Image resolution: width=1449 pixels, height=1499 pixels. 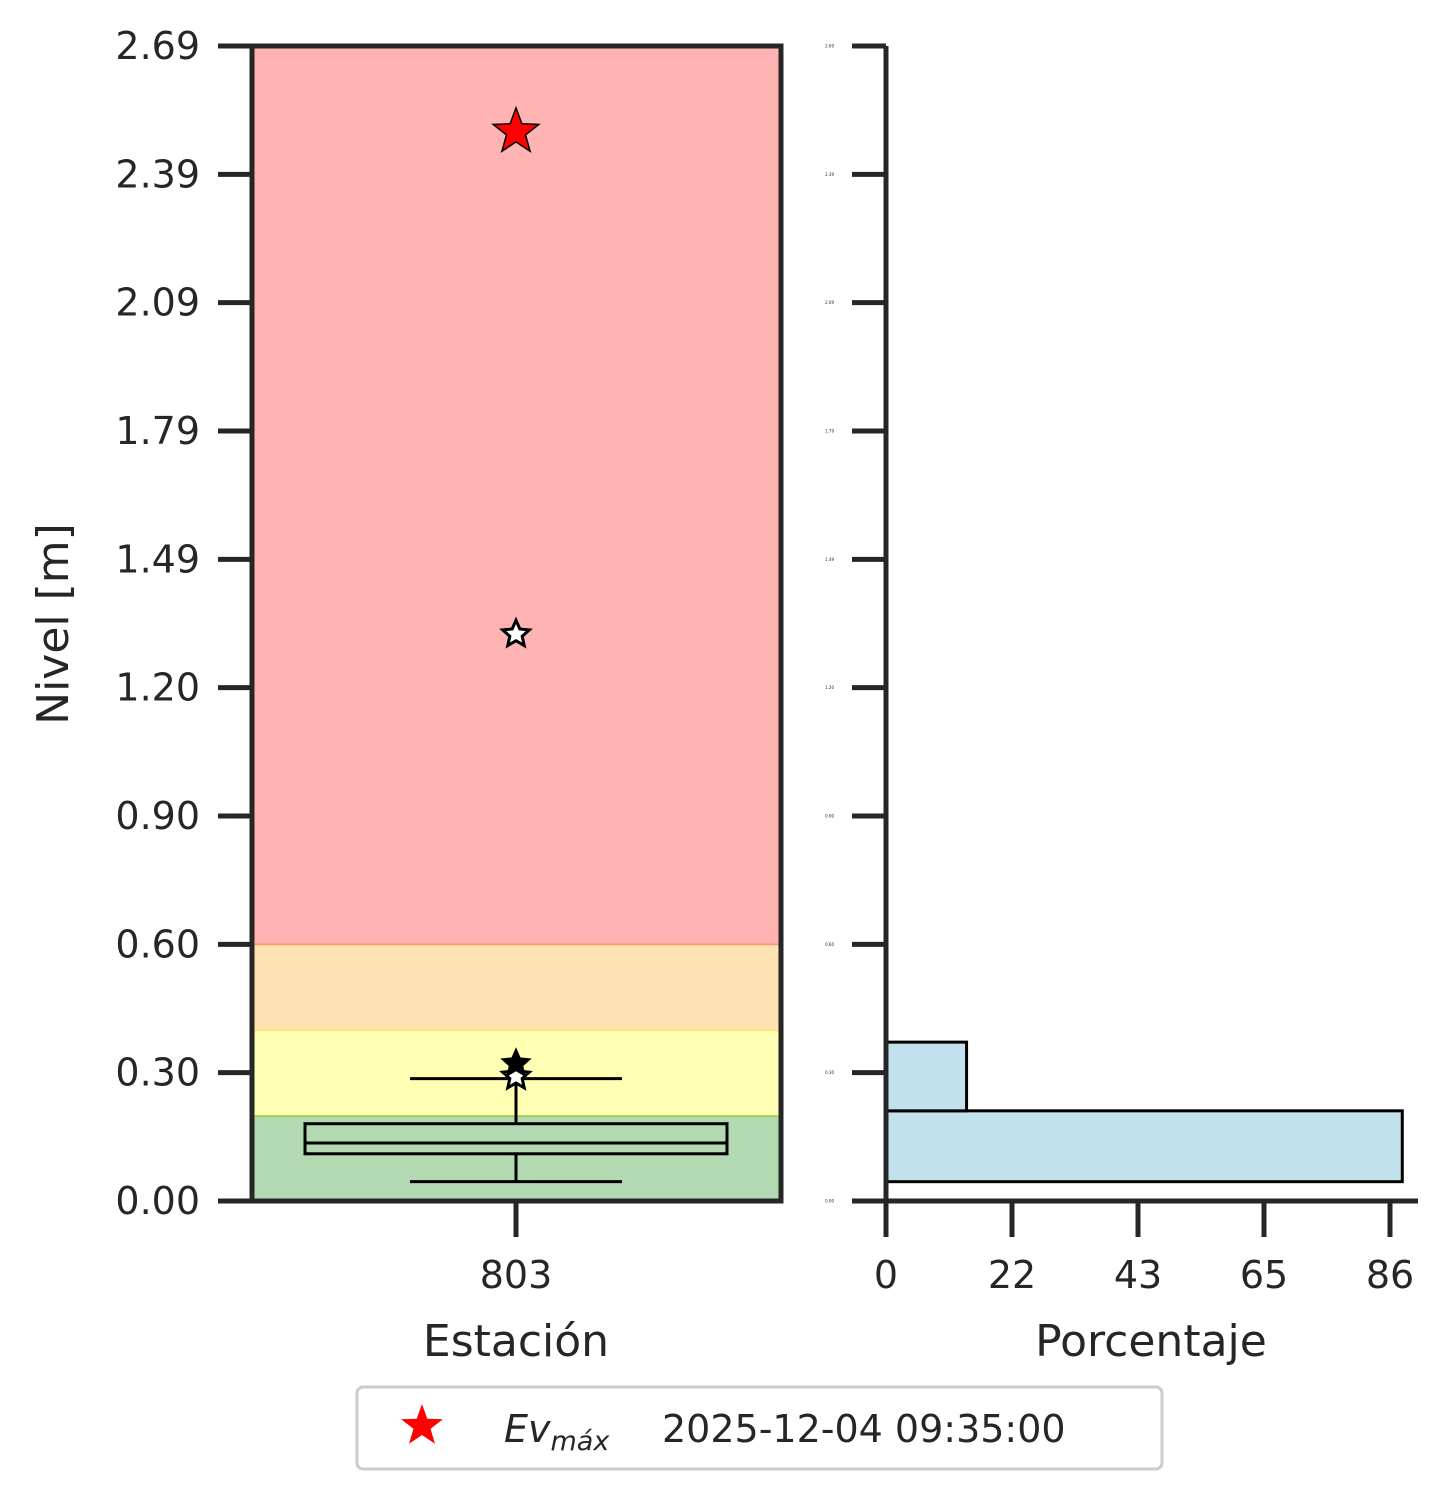 What do you see at coordinates (183, 623) in the screenshot?
I see `y-axis-ticks: 0.00 0.30 0.60 0.90 1.20 1.49 1.79 2.09 2.39 2.69` at bounding box center [183, 623].